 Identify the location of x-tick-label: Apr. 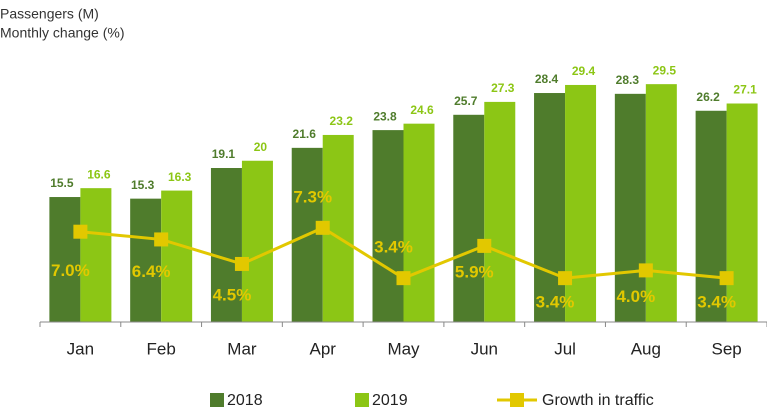
(322, 348).